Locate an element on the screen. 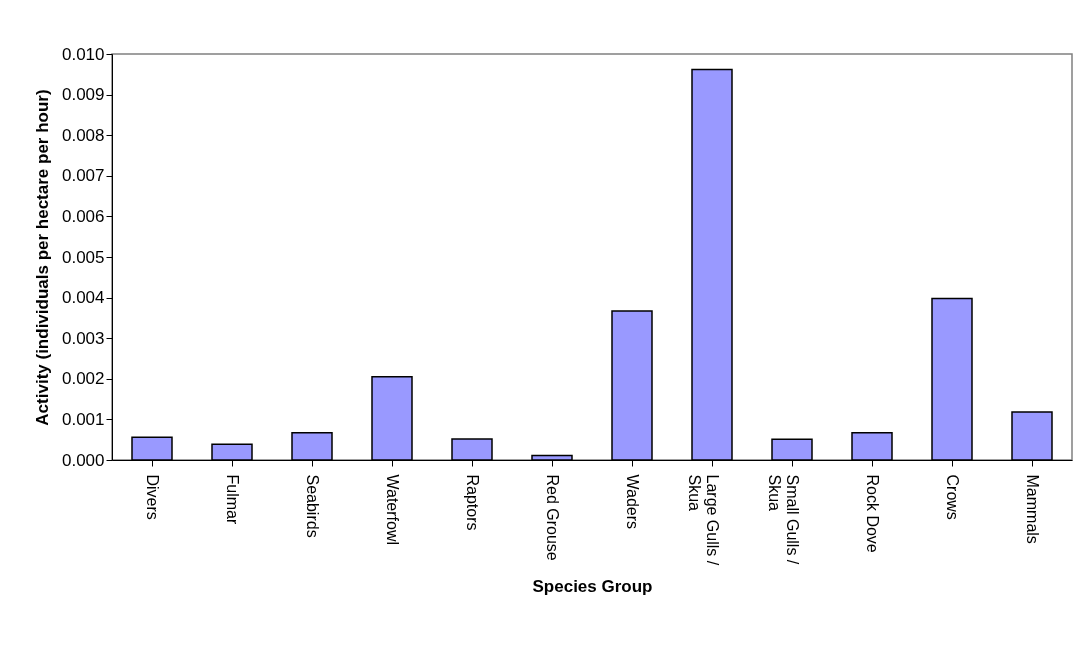 The image size is (1081, 657). y-tick-label: 0.008 is located at coordinates (83, 135).